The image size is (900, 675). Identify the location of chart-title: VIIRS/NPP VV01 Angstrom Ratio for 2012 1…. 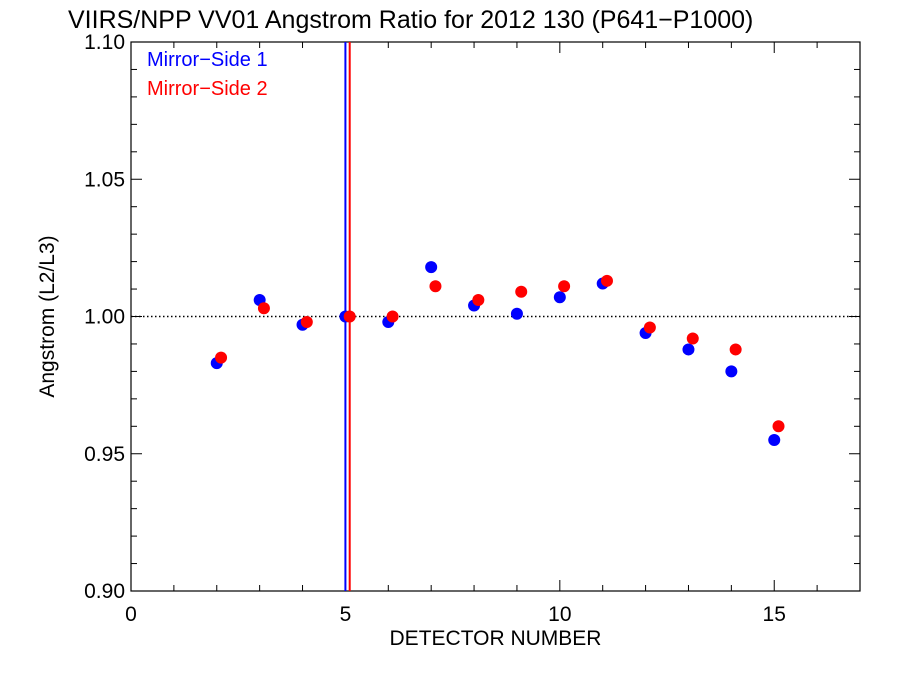
(410, 20).